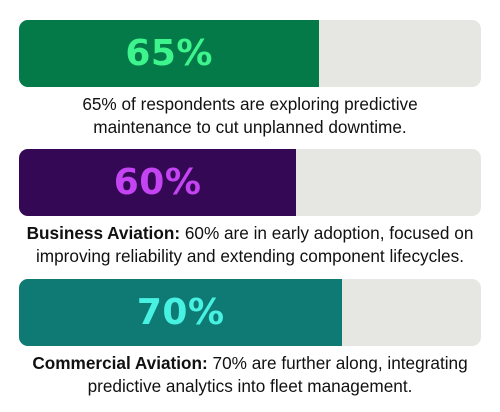  I want to click on bar-caption-bold-2: Business Aviation:, so click(103, 233).